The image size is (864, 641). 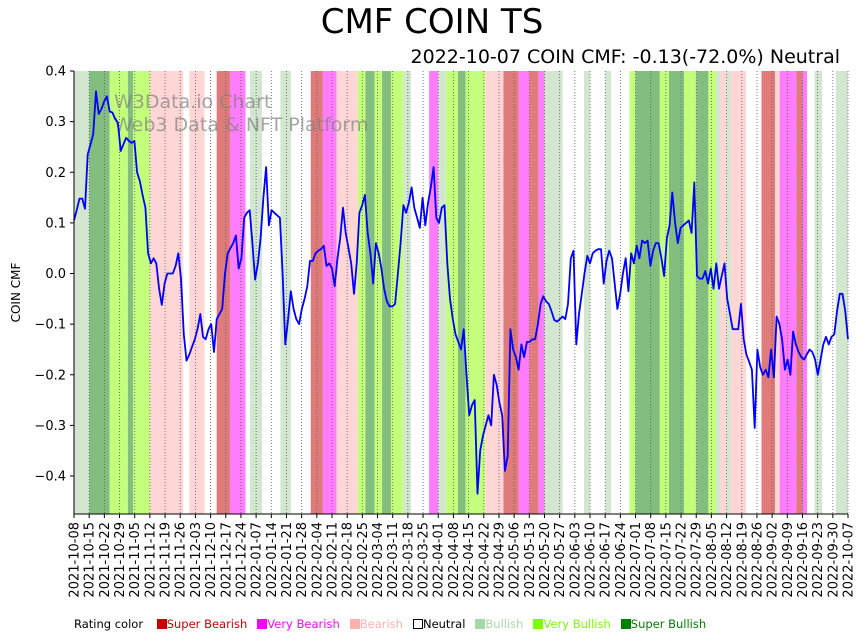 I want to click on x-tick-label-41: 2022-07-29, so click(x=697, y=560).